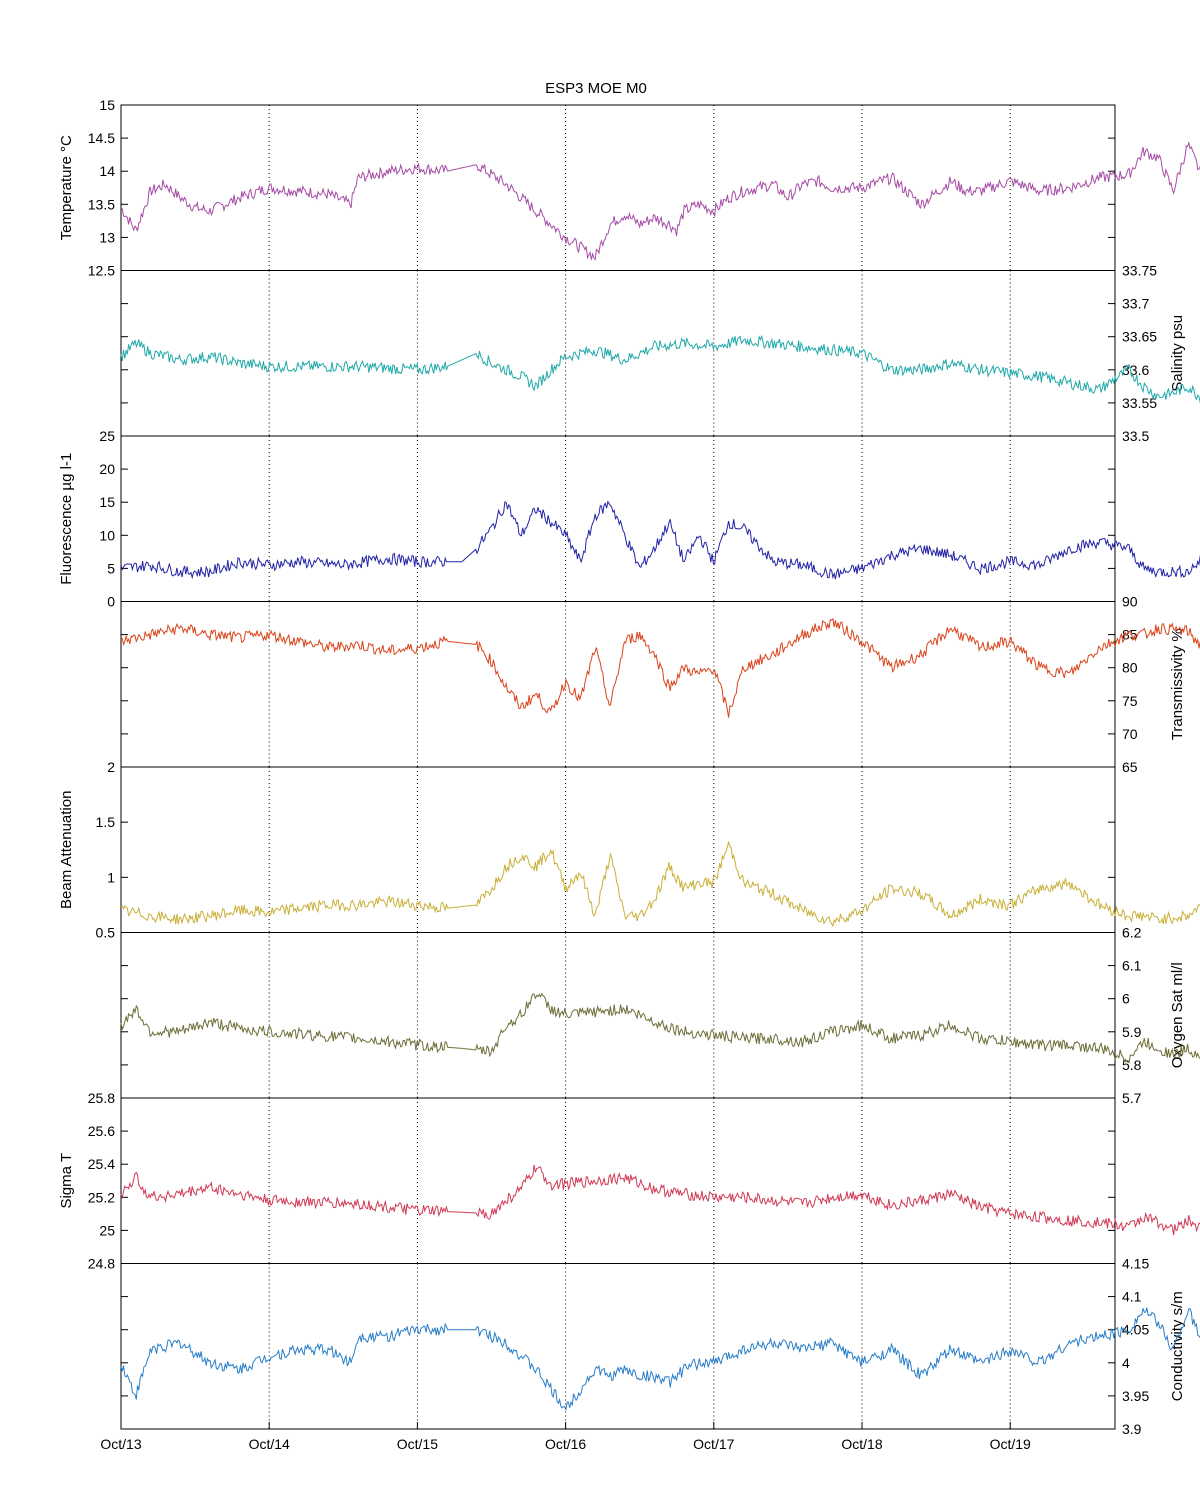 The width and height of the screenshot is (1200, 1501). Describe the element at coordinates (1130, 635) in the screenshot. I see `y-tick-label: 85` at that location.